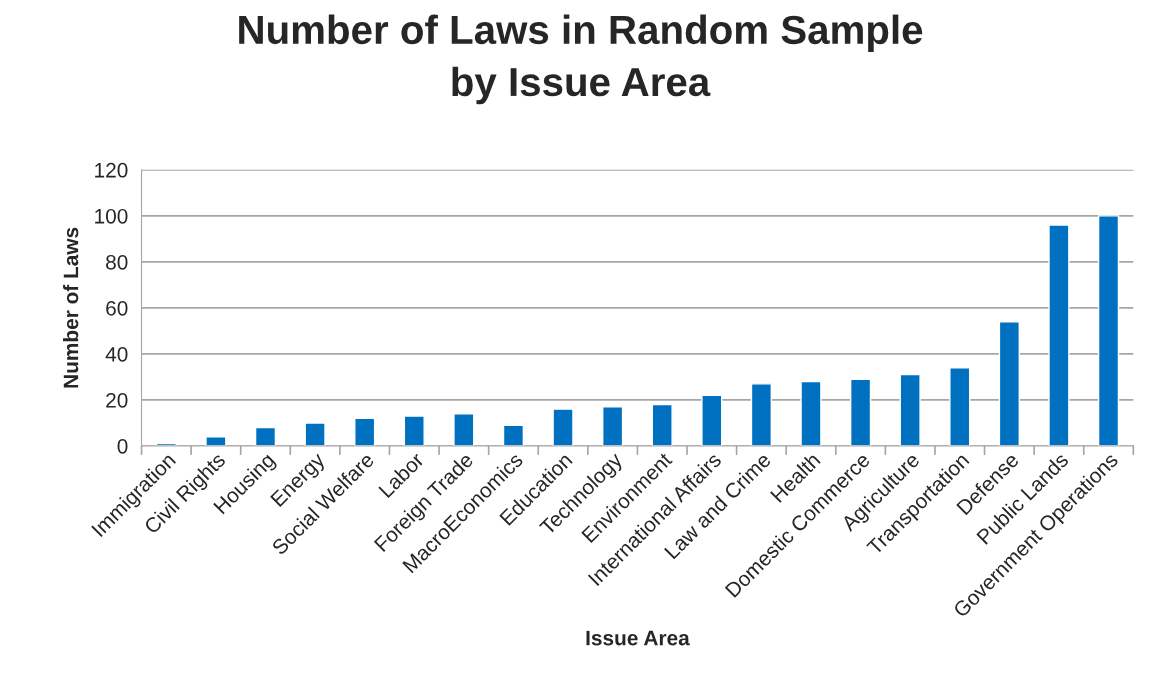 Image resolution: width=1160 pixels, height=699 pixels. I want to click on y-tick-label: 80, so click(117, 262).